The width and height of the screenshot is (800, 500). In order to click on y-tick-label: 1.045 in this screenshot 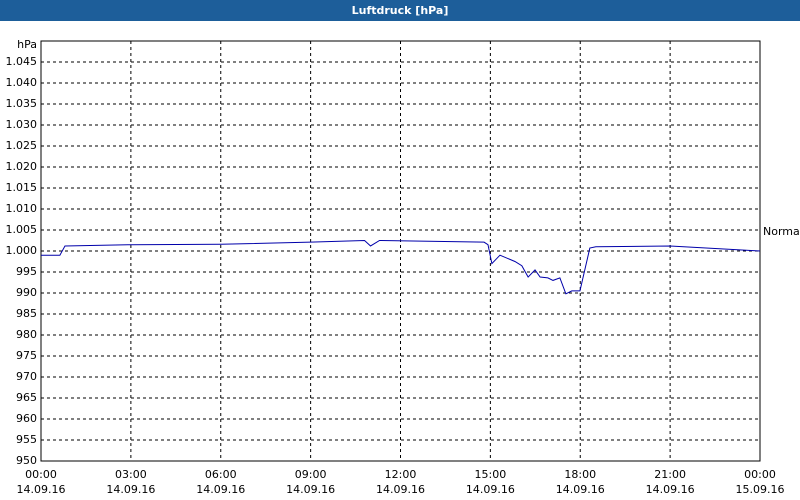, I will do `click(22, 61)`.